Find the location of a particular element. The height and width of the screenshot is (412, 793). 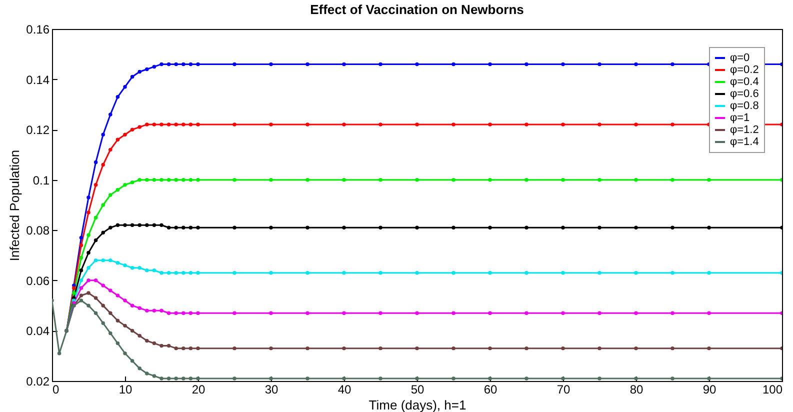

x-tick-label: 60 is located at coordinates (491, 389).